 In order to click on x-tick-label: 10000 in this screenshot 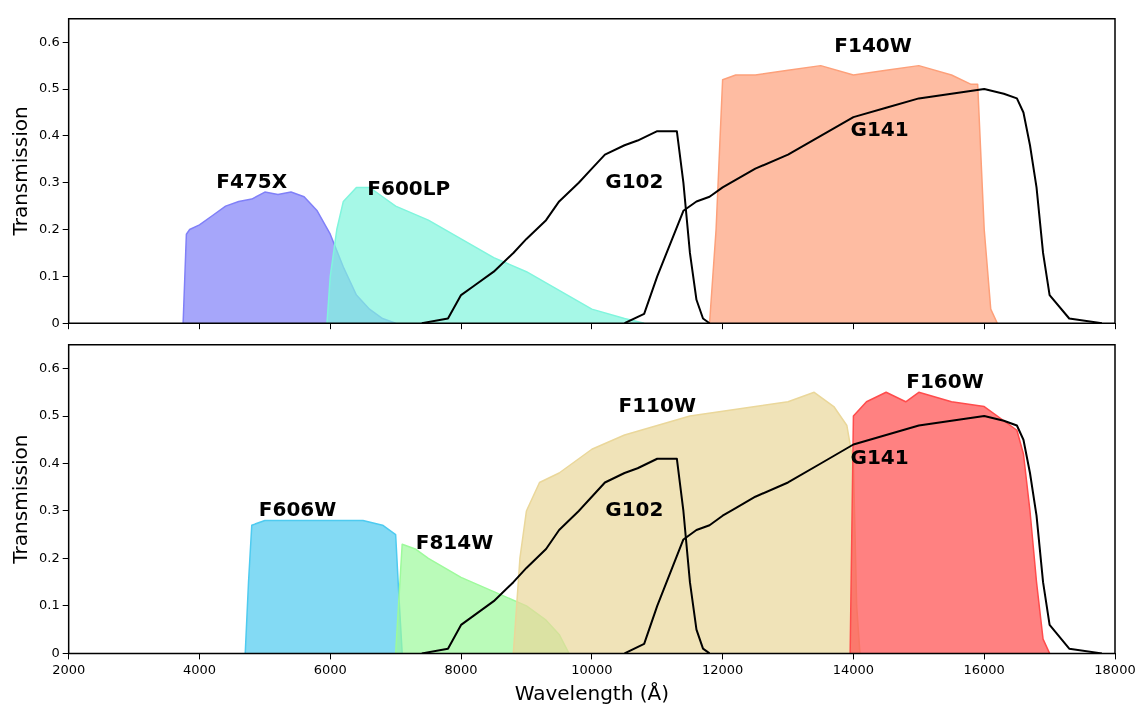, I will do `click(592, 669)`.